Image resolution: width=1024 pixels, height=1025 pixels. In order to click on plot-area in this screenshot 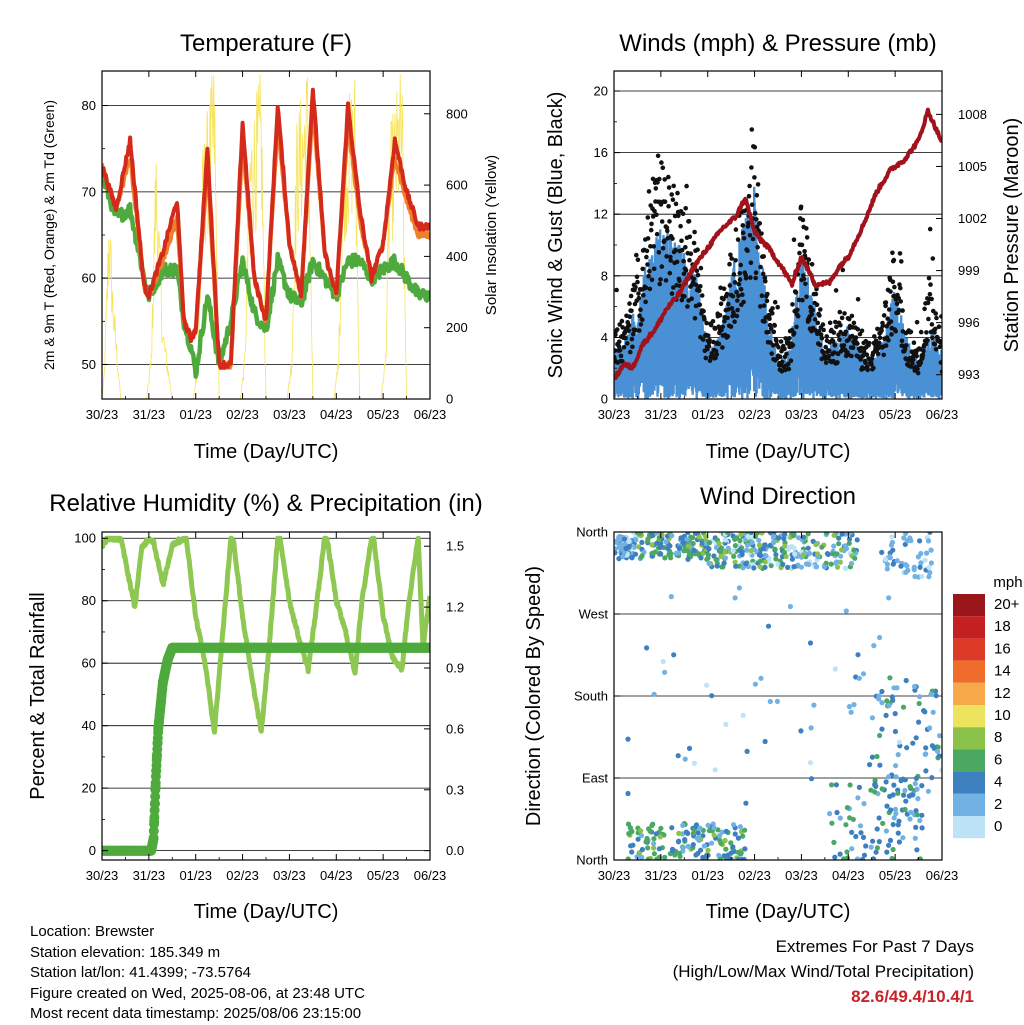, I will do `click(778, 244)`.